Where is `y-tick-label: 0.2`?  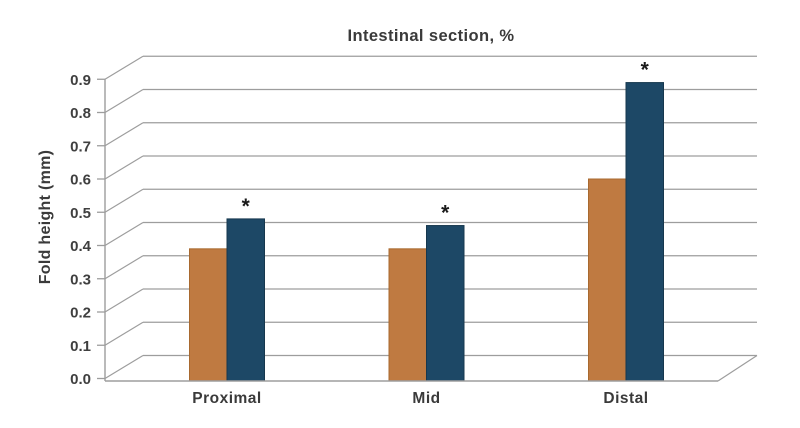
y-tick-label: 0.2 is located at coordinates (80, 313).